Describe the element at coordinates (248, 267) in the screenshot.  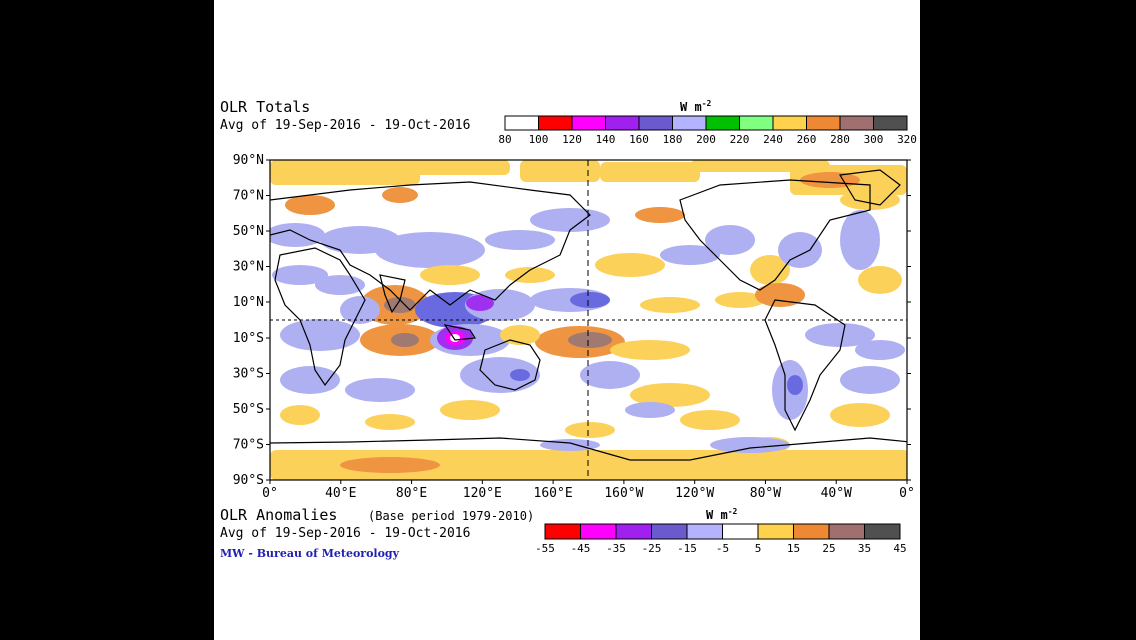
I see `lat-label: 30°N` at that location.